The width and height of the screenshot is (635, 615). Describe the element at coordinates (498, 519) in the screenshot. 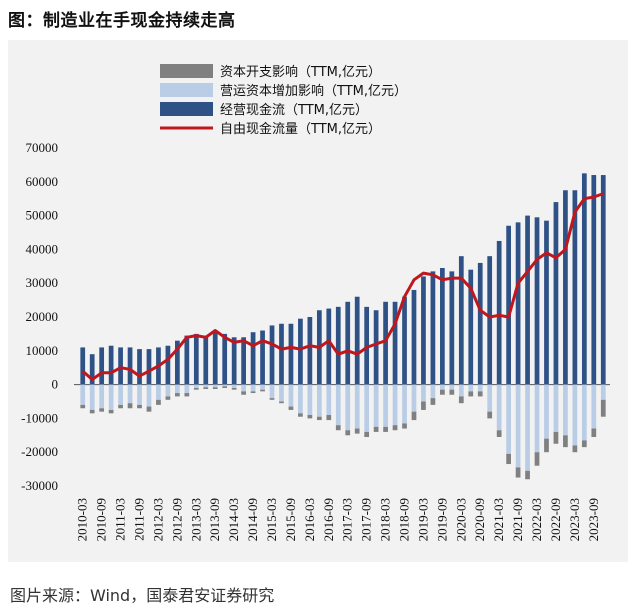

I see `x-tick-label: 2021-03` at that location.